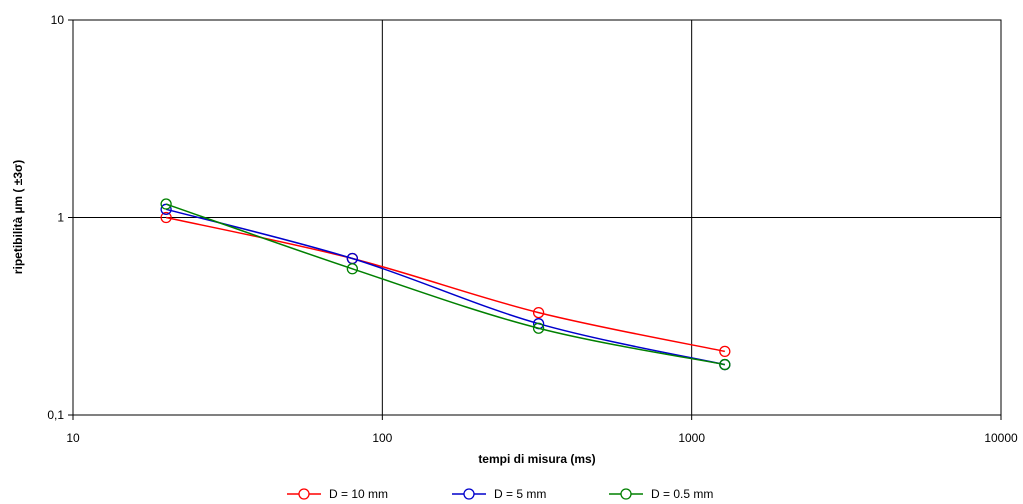 This screenshot has height=504, width=1023. I want to click on legend-entry: D = 5 mm, so click(499, 494).